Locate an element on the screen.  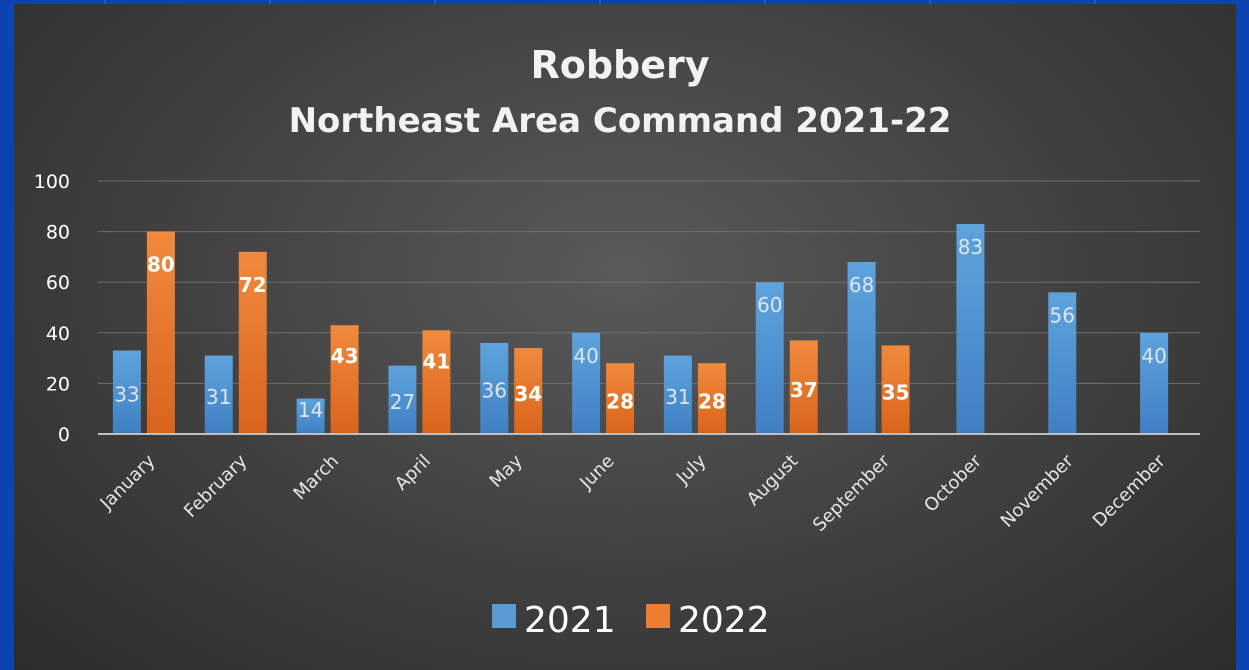
data-label-2021: 27 is located at coordinates (402, 402).